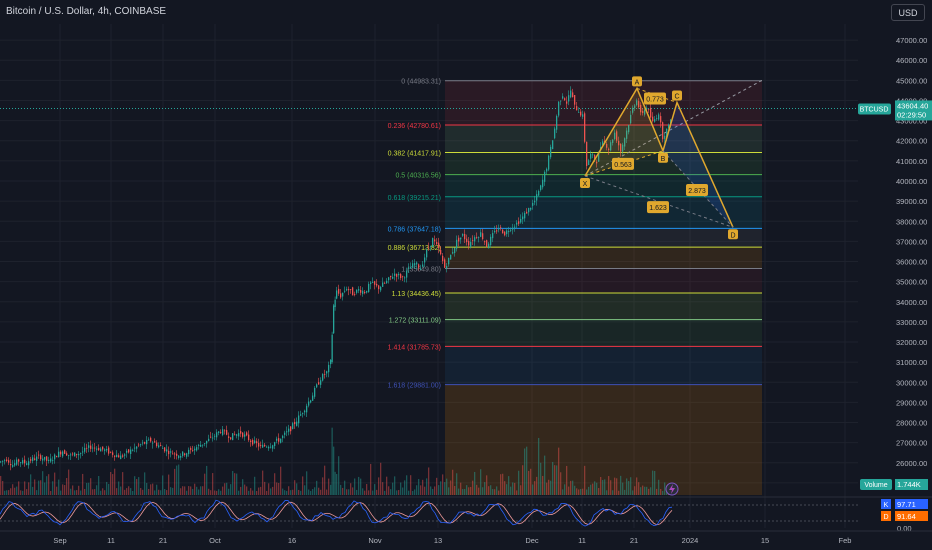  Describe the element at coordinates (911, 262) in the screenshot. I see `price-tick: 36000.00` at that location.